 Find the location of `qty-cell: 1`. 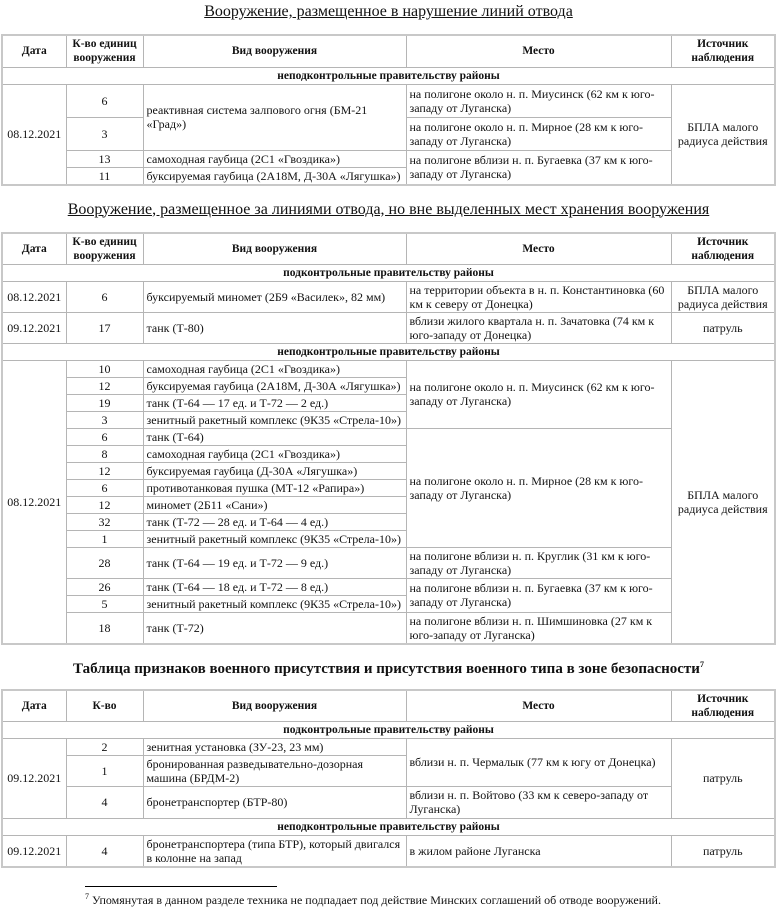

qty-cell: 1 is located at coordinates (104, 538).